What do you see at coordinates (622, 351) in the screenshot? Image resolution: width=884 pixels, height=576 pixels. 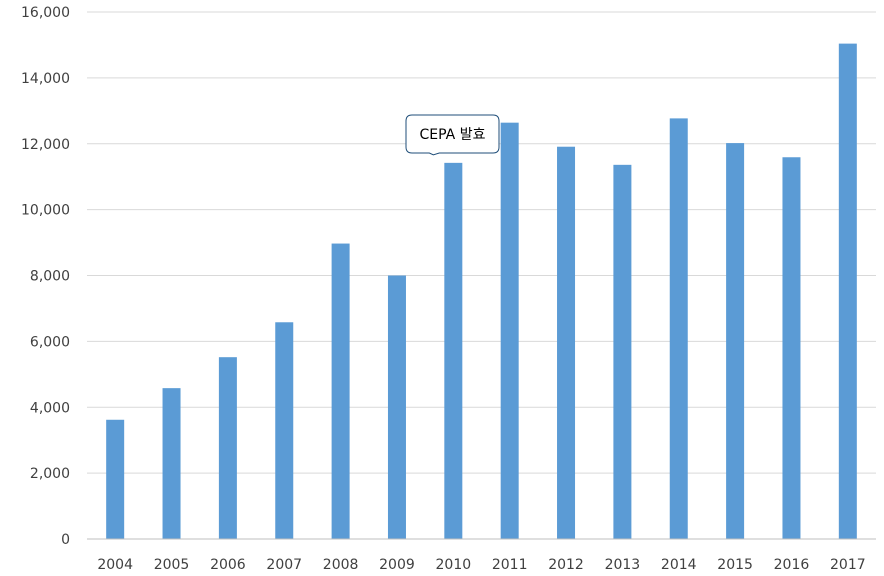 I see `bar-2013` at bounding box center [622, 351].